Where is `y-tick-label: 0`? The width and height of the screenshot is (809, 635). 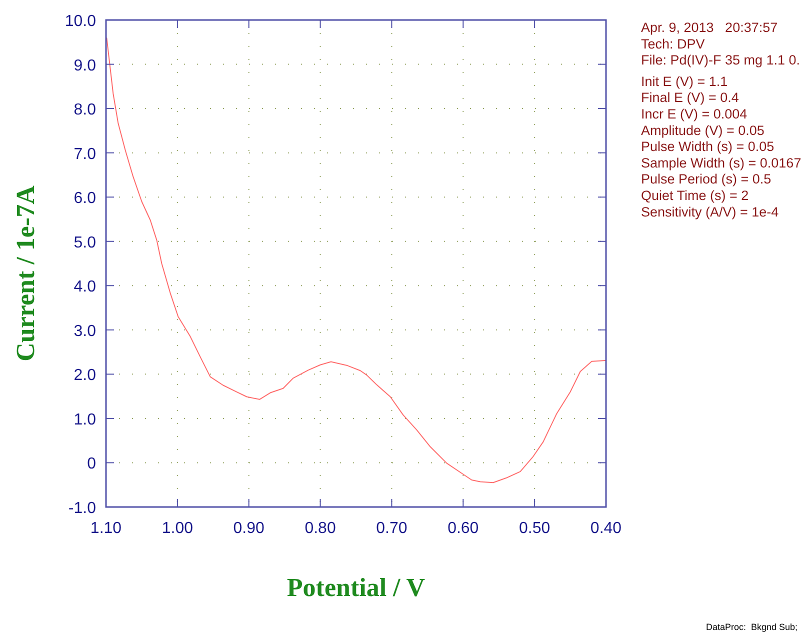 y-tick-label: 0 is located at coordinates (91, 464).